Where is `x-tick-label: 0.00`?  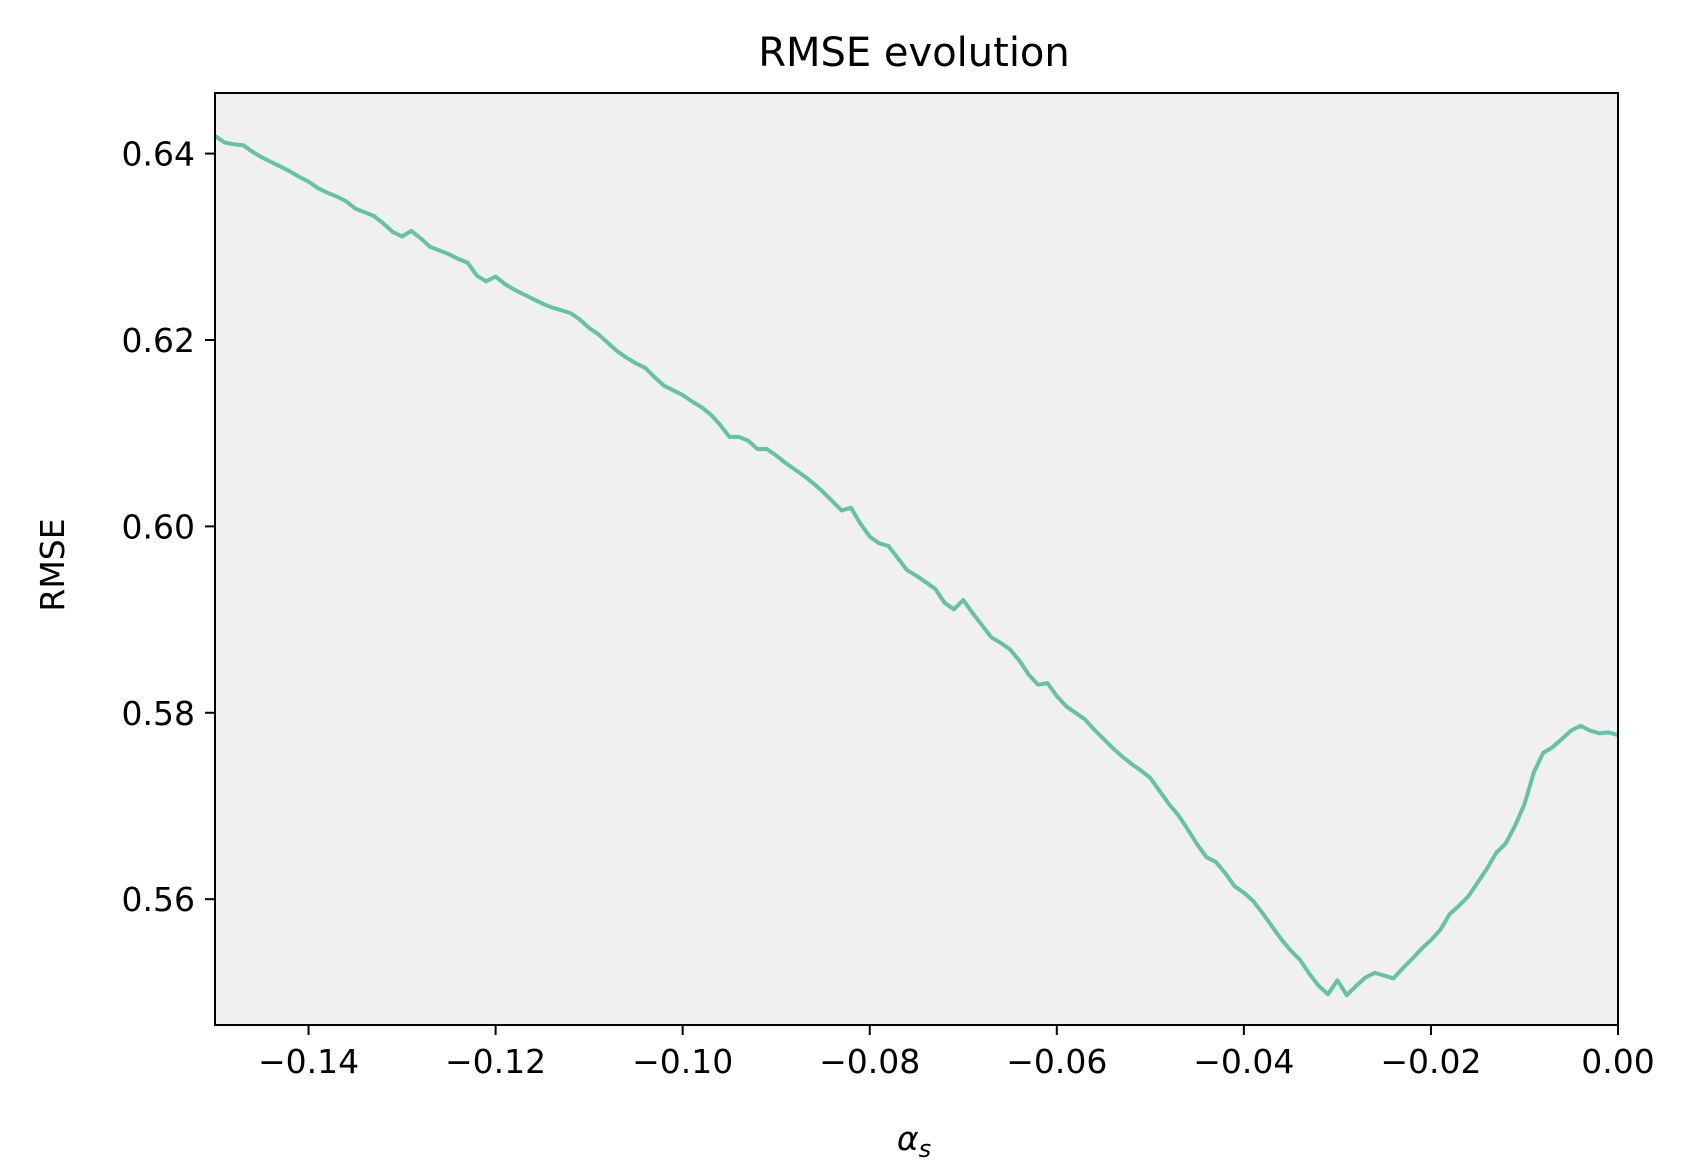 x-tick-label: 0.00 is located at coordinates (1617, 1061).